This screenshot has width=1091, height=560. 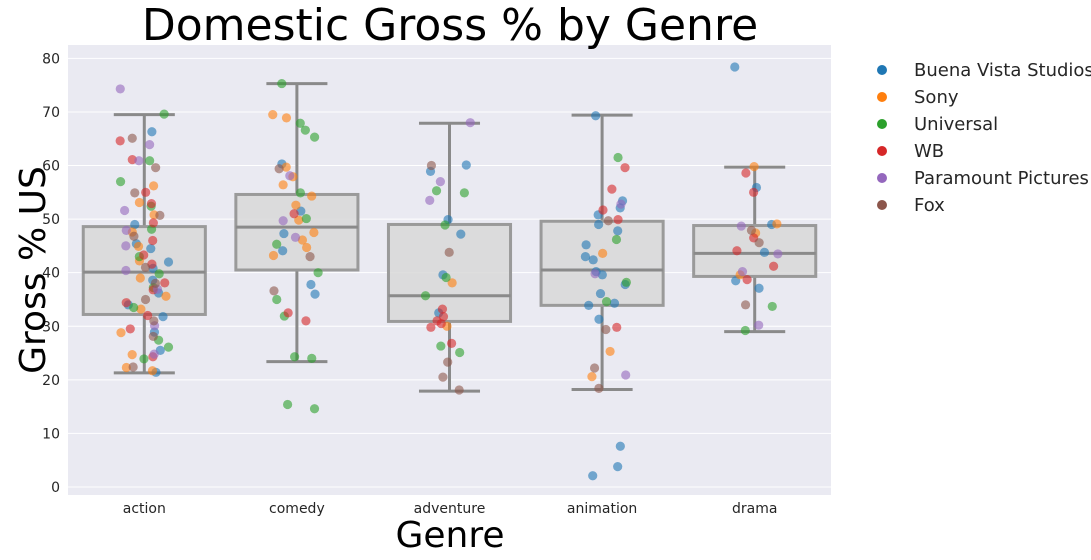 What do you see at coordinates (55, 488) in the screenshot?
I see `y-tick-label: 0` at bounding box center [55, 488].